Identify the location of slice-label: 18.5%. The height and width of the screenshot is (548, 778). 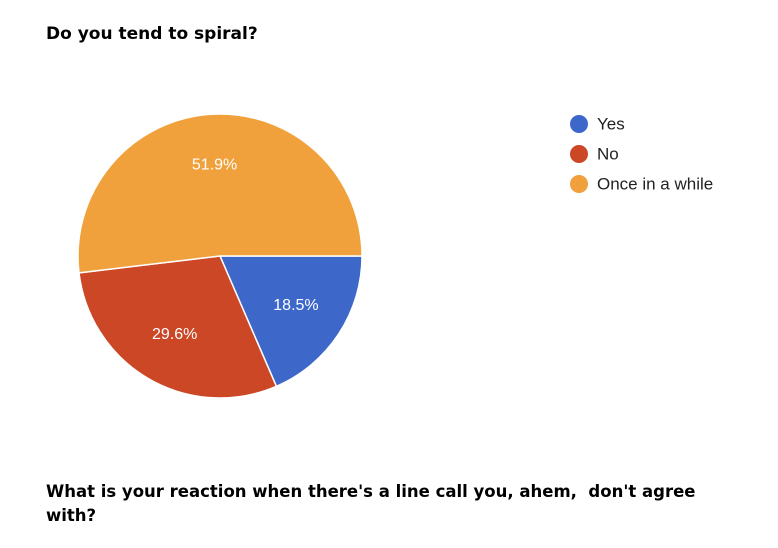
(295, 305).